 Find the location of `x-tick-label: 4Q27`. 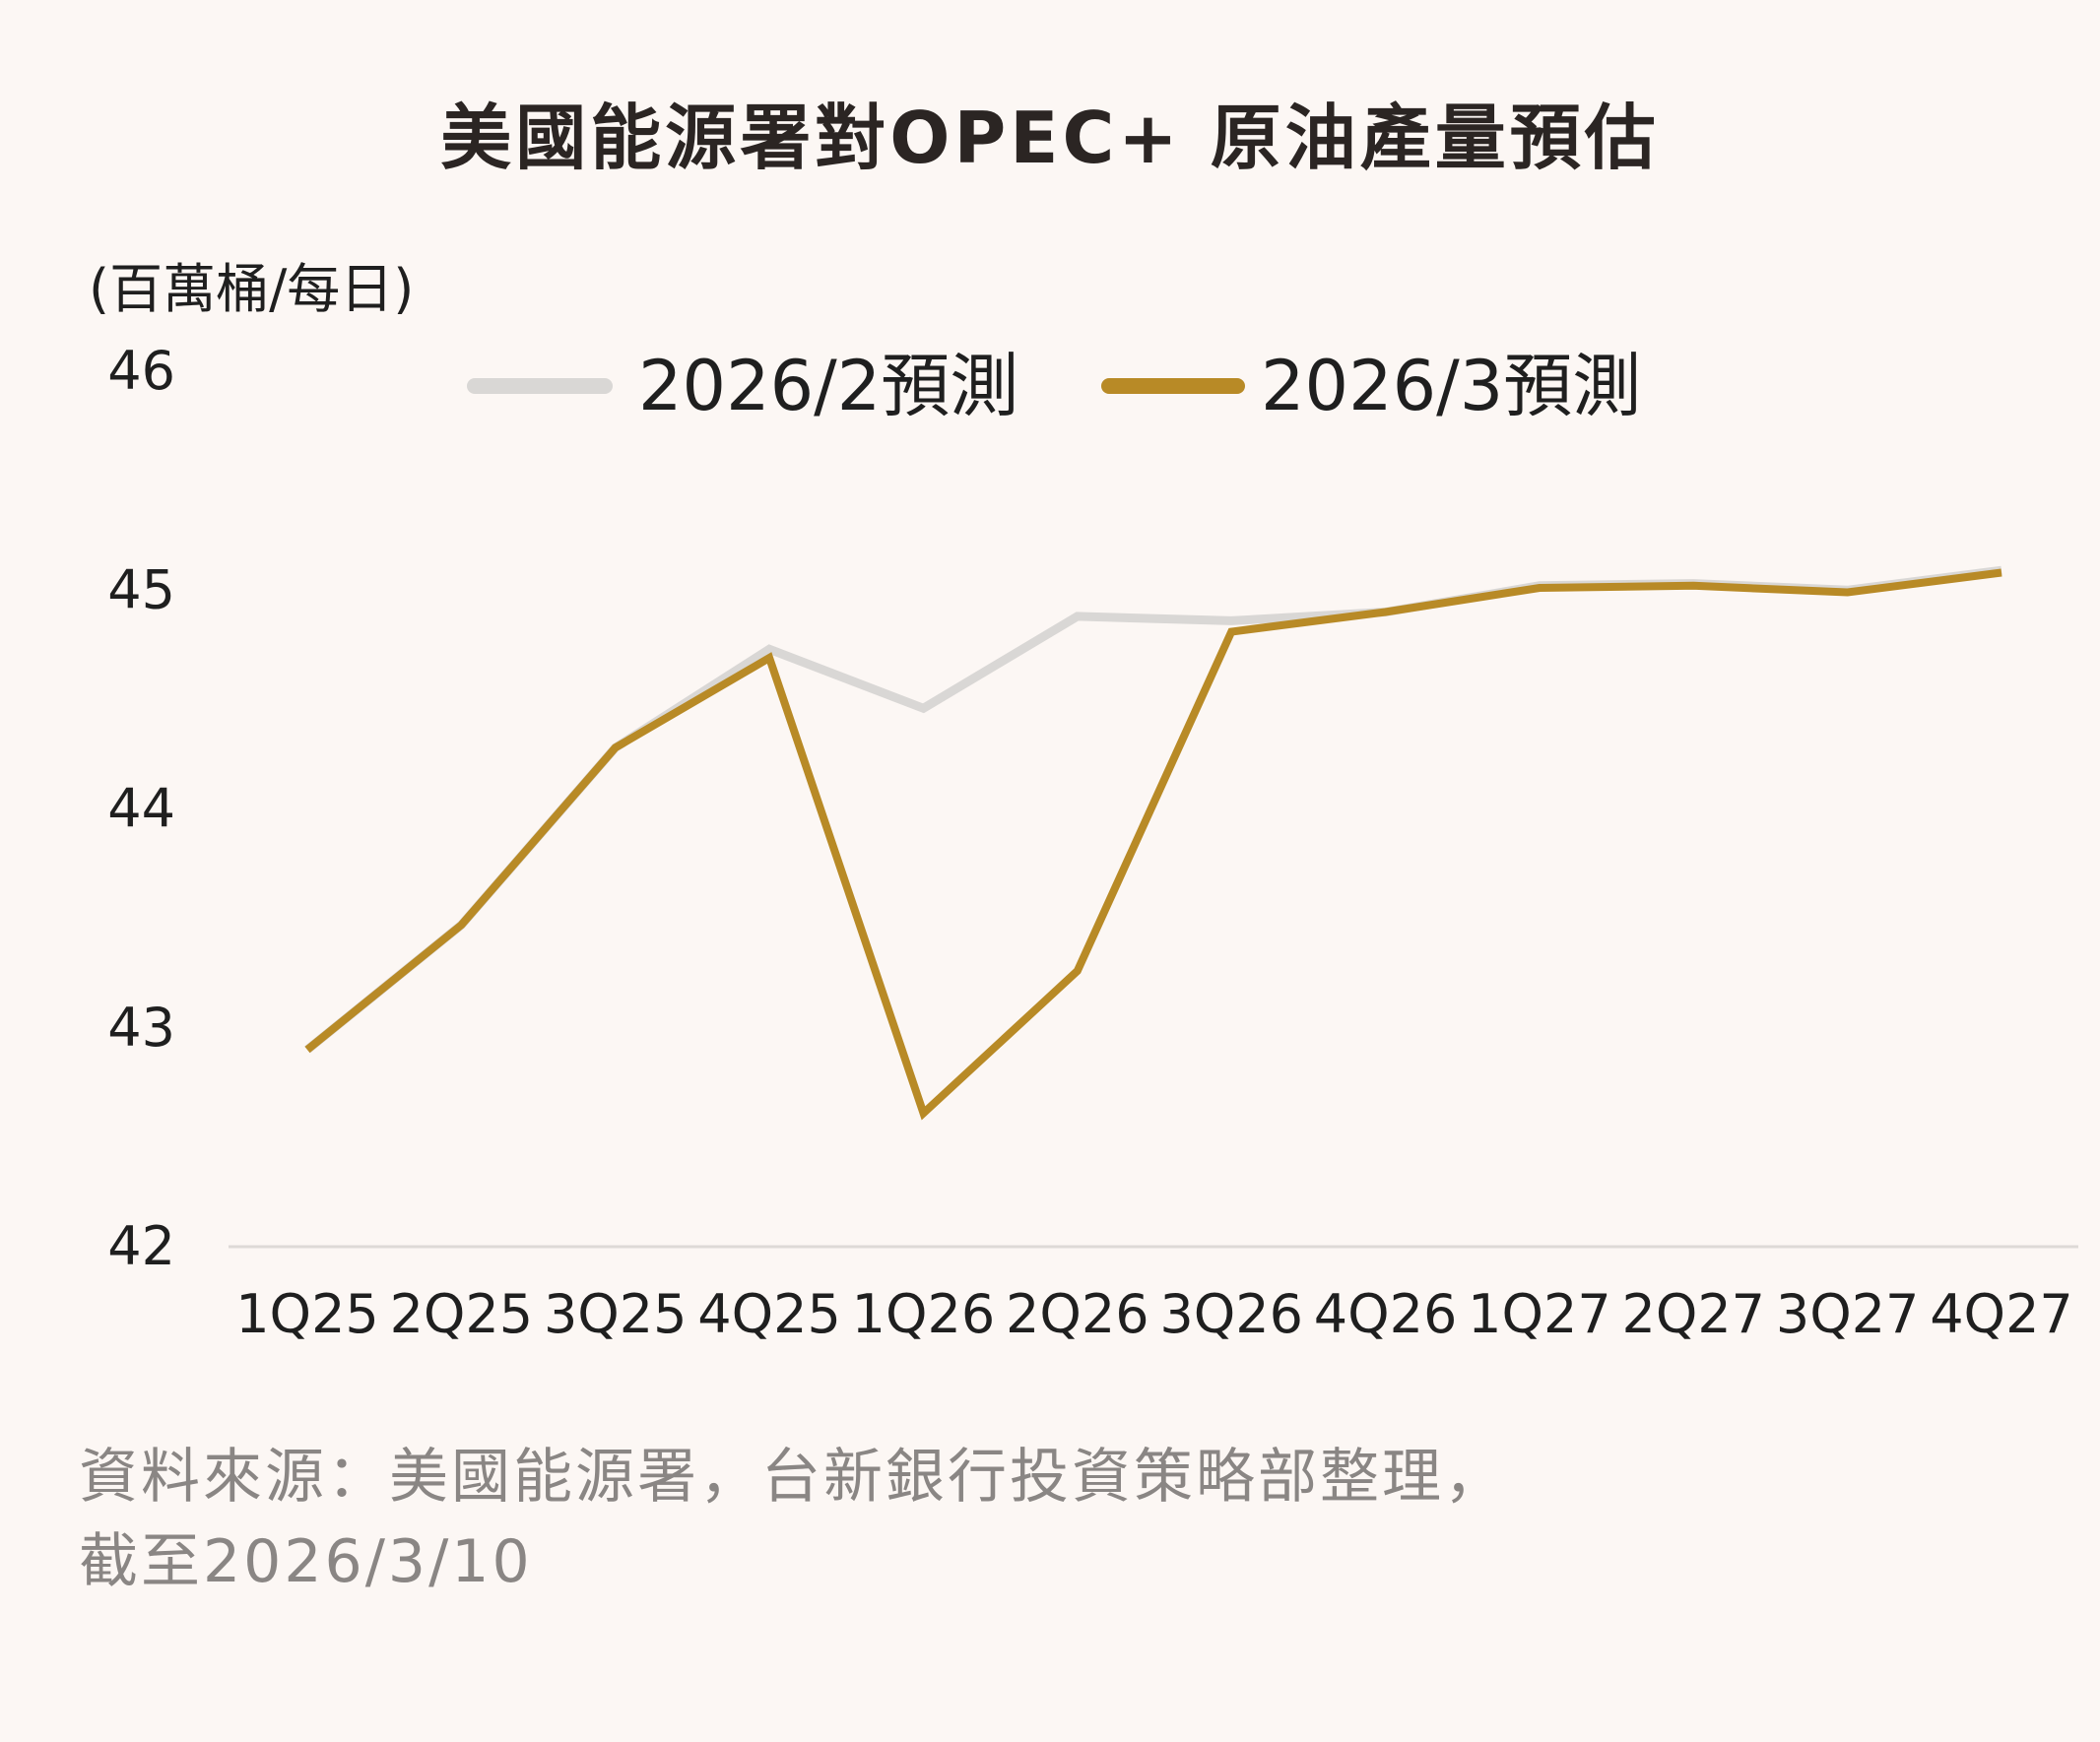

x-tick-label: 4Q27 is located at coordinates (2001, 1314).